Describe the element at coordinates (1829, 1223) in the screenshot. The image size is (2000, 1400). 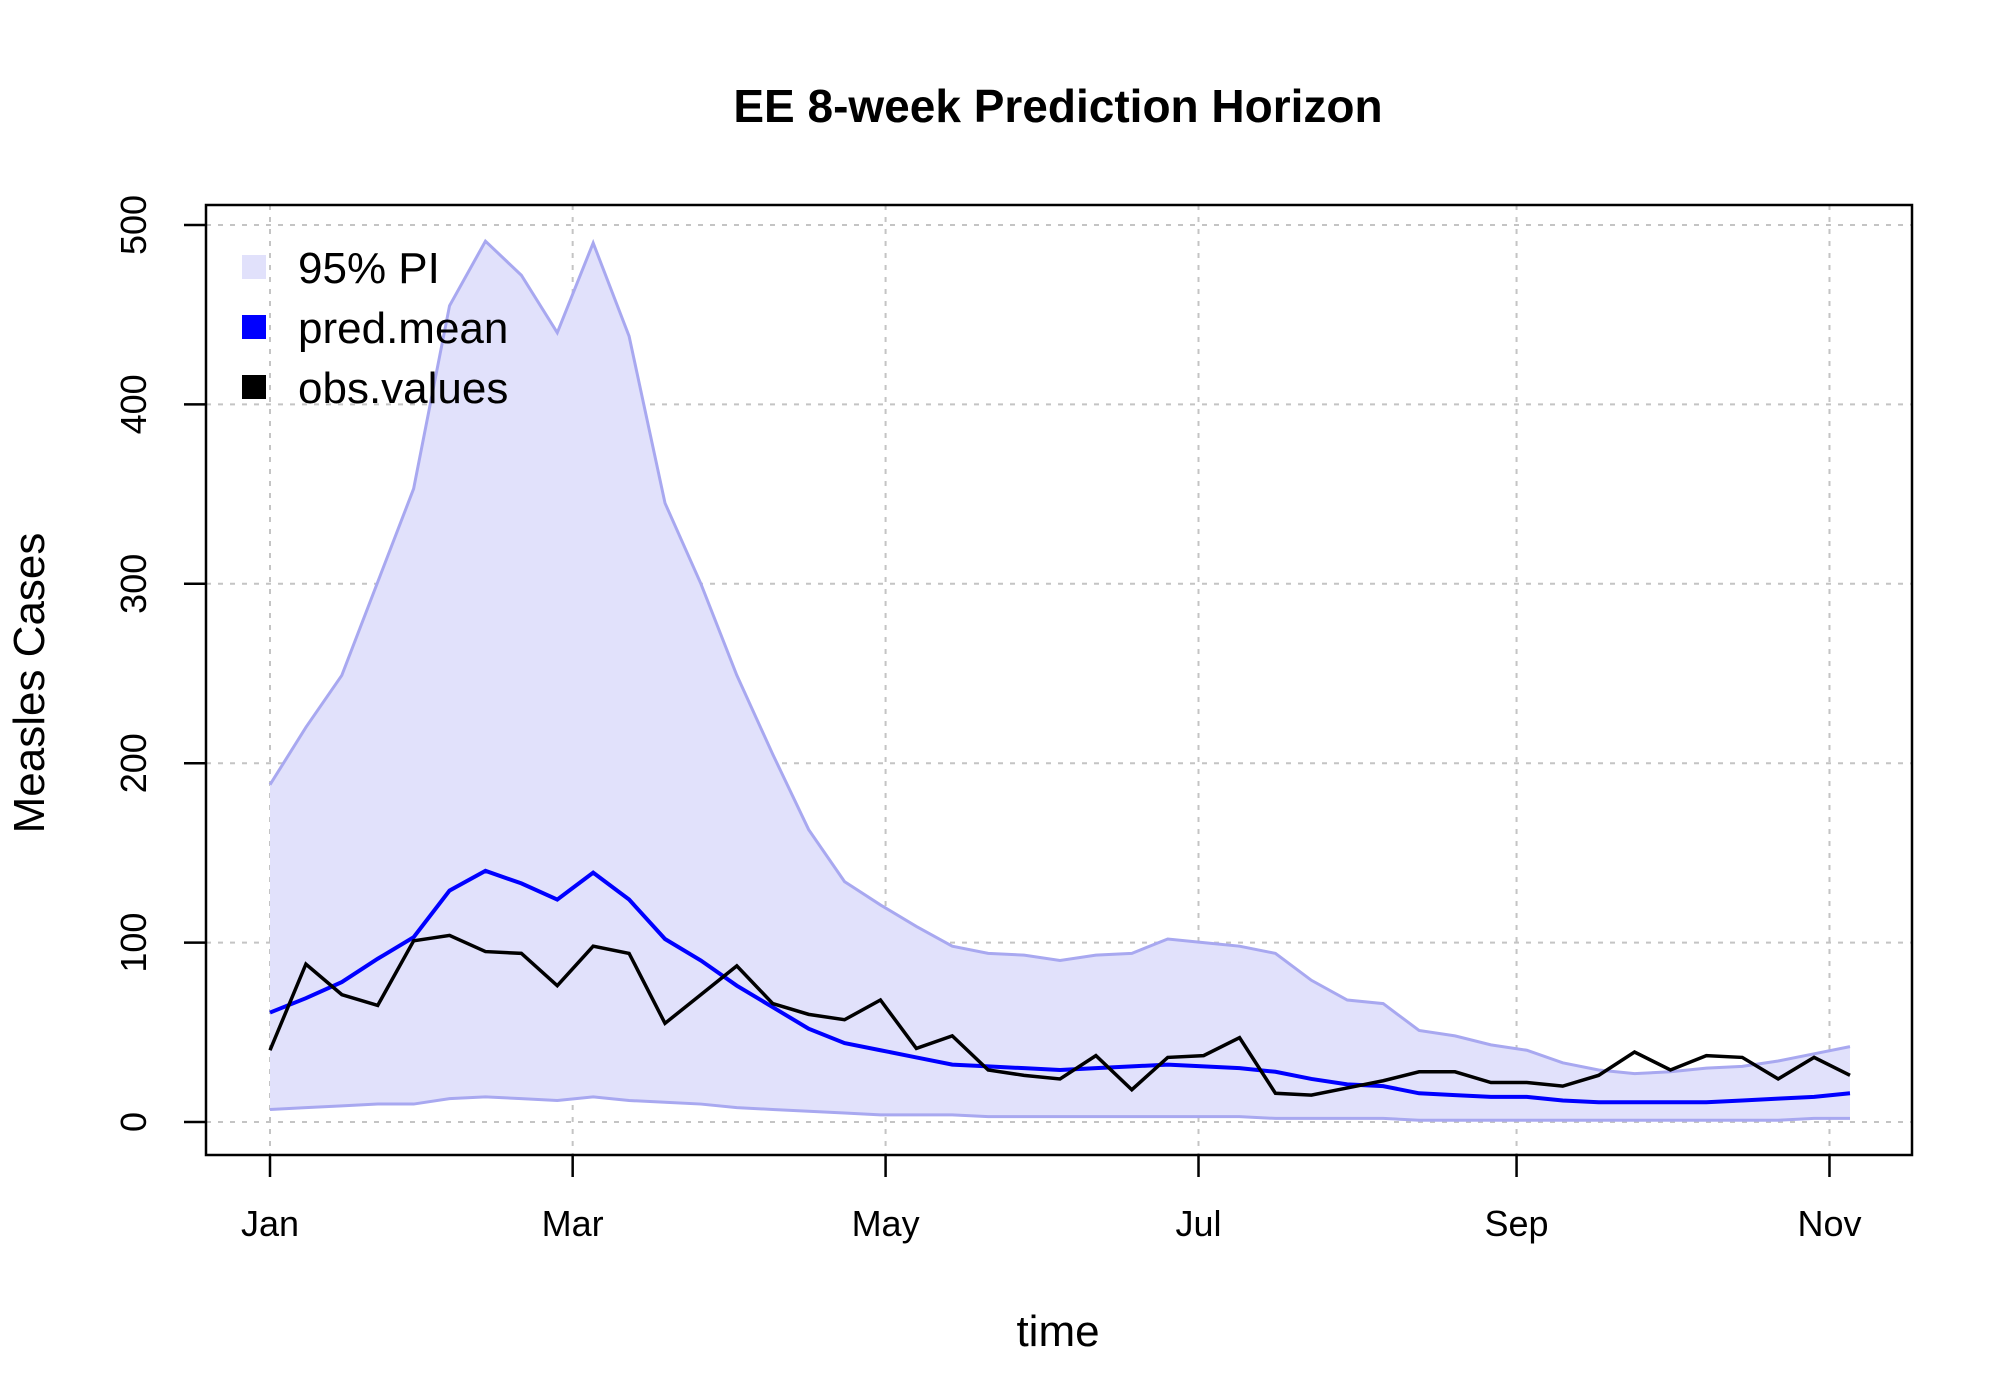
I see `x-tick-label: Nov` at that location.